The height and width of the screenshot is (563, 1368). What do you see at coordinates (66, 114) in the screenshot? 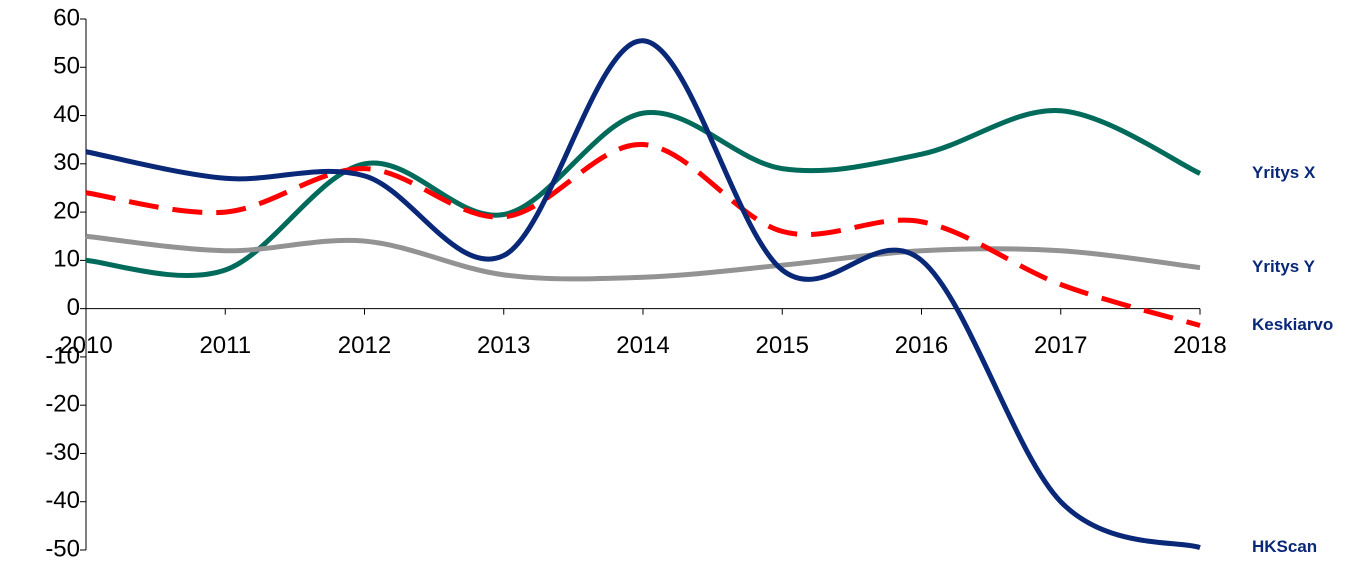
I see `y-tick-label: 40` at bounding box center [66, 114].